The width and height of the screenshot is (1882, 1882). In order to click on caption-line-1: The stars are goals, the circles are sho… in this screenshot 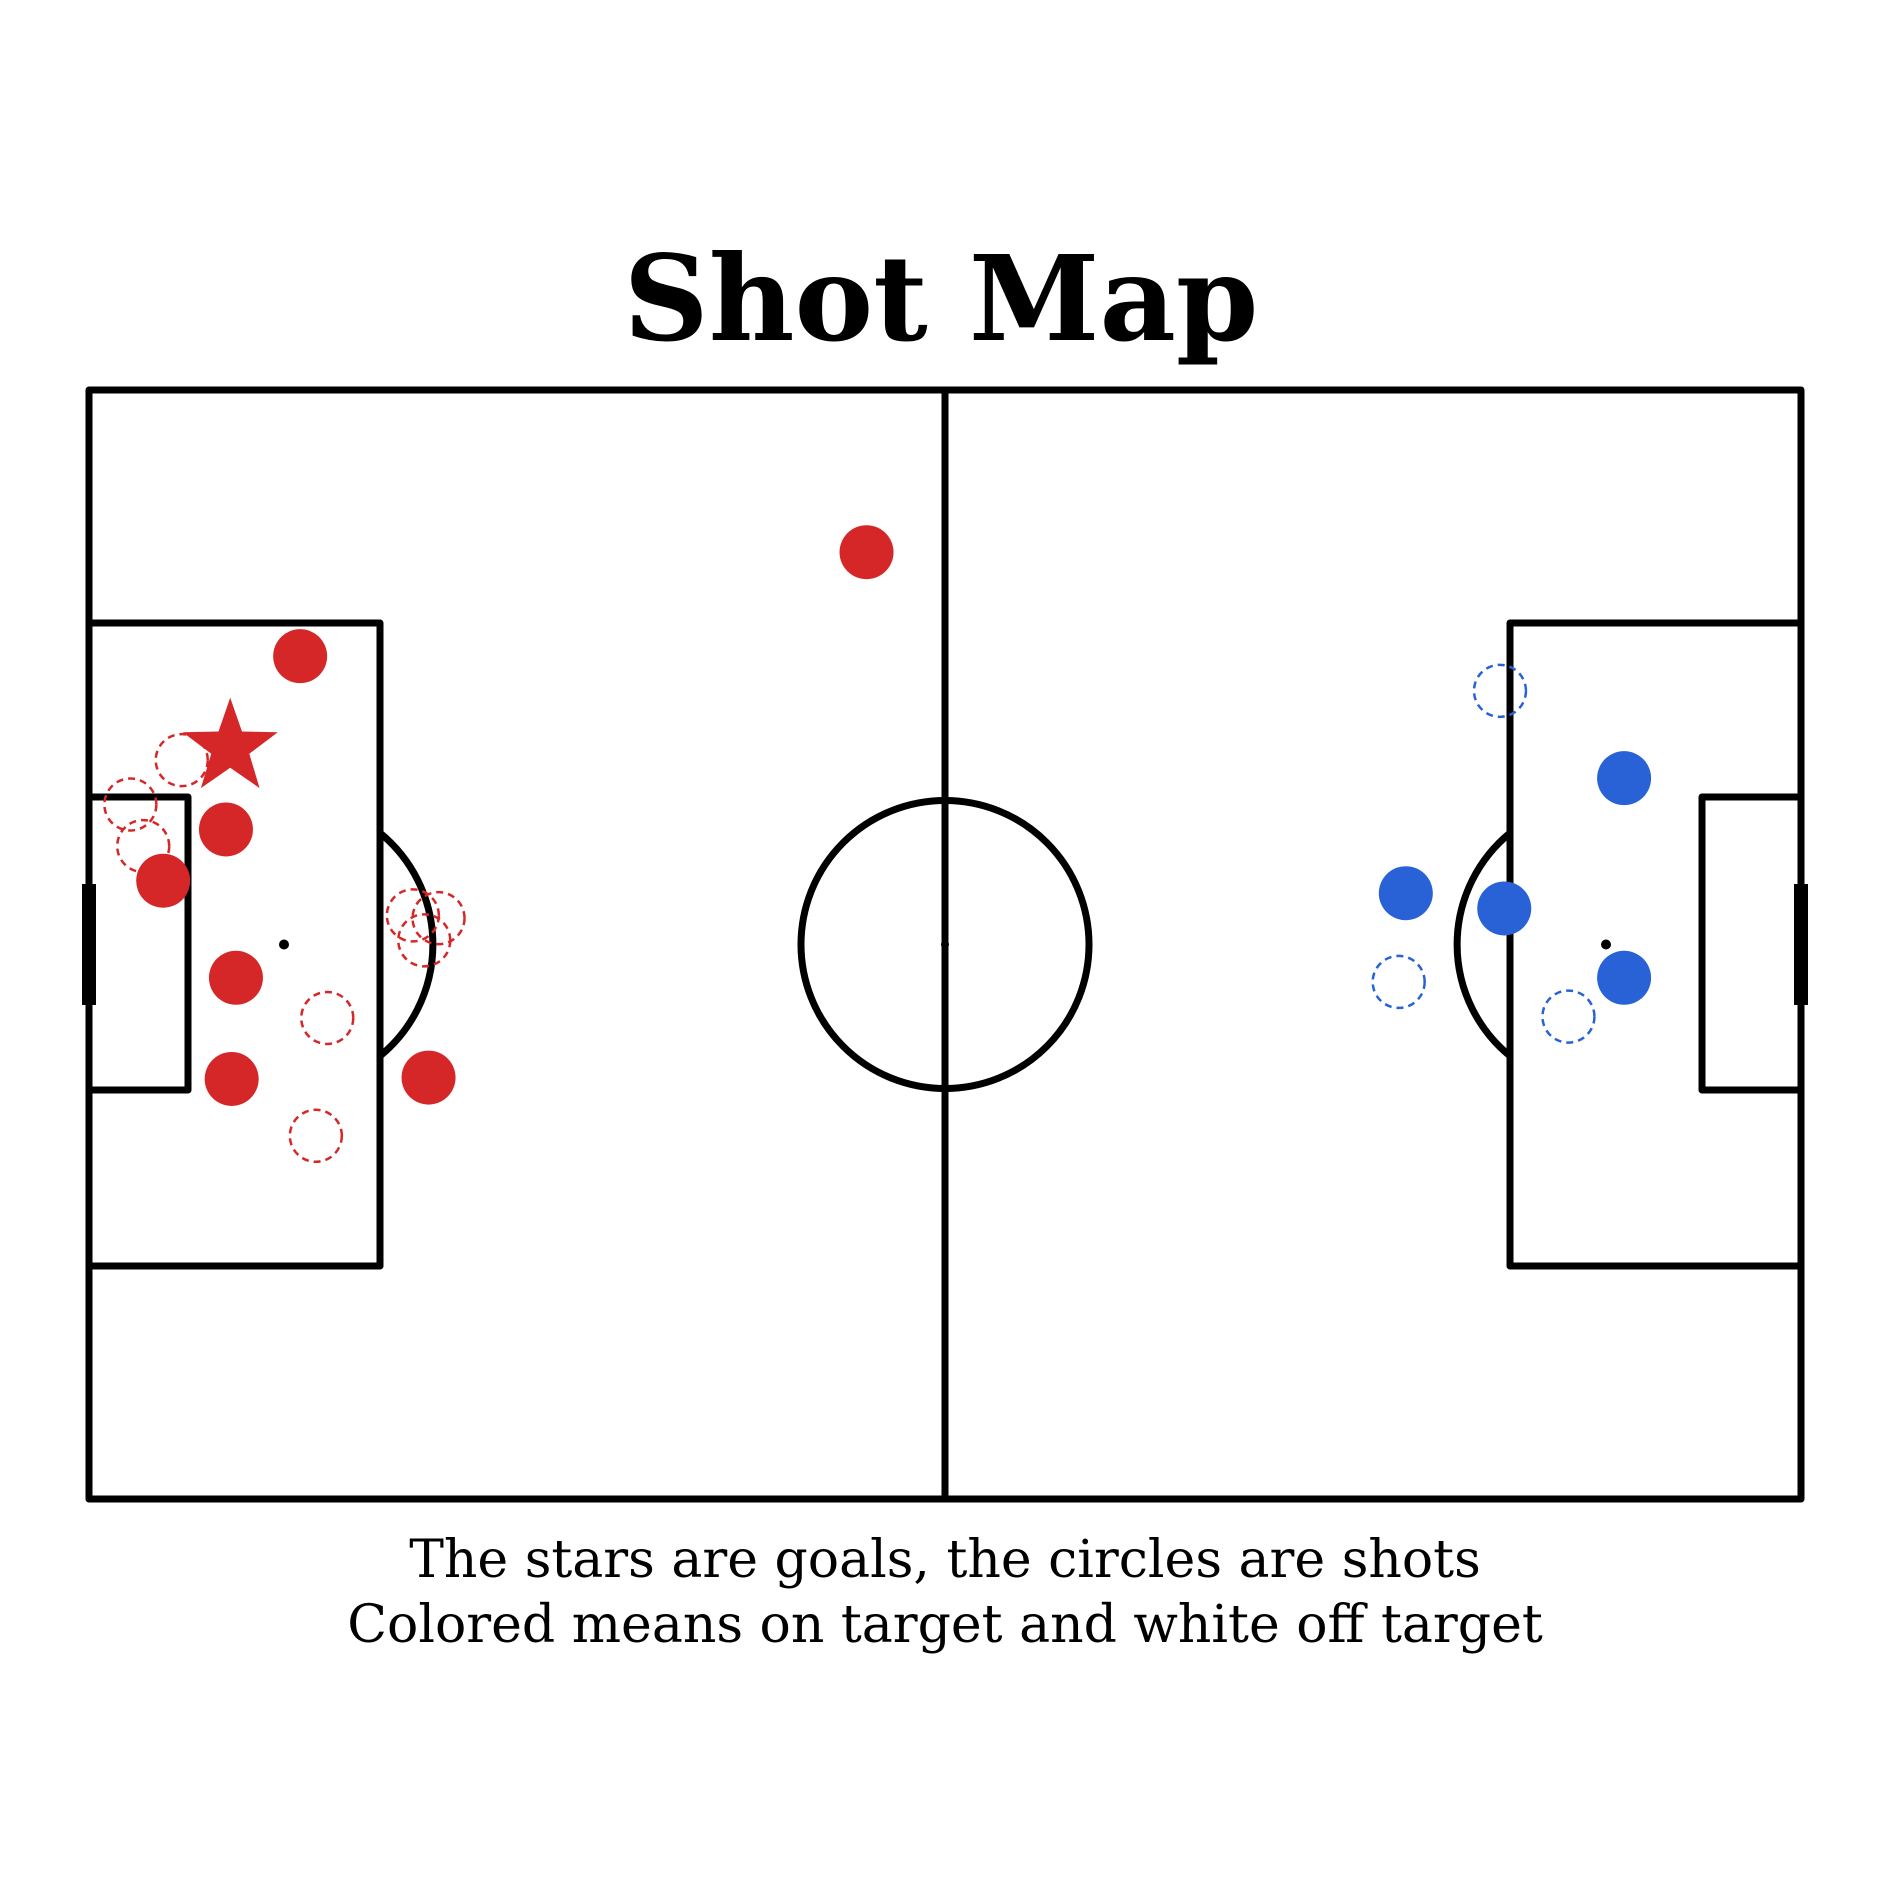, I will do `click(945, 1560)`.